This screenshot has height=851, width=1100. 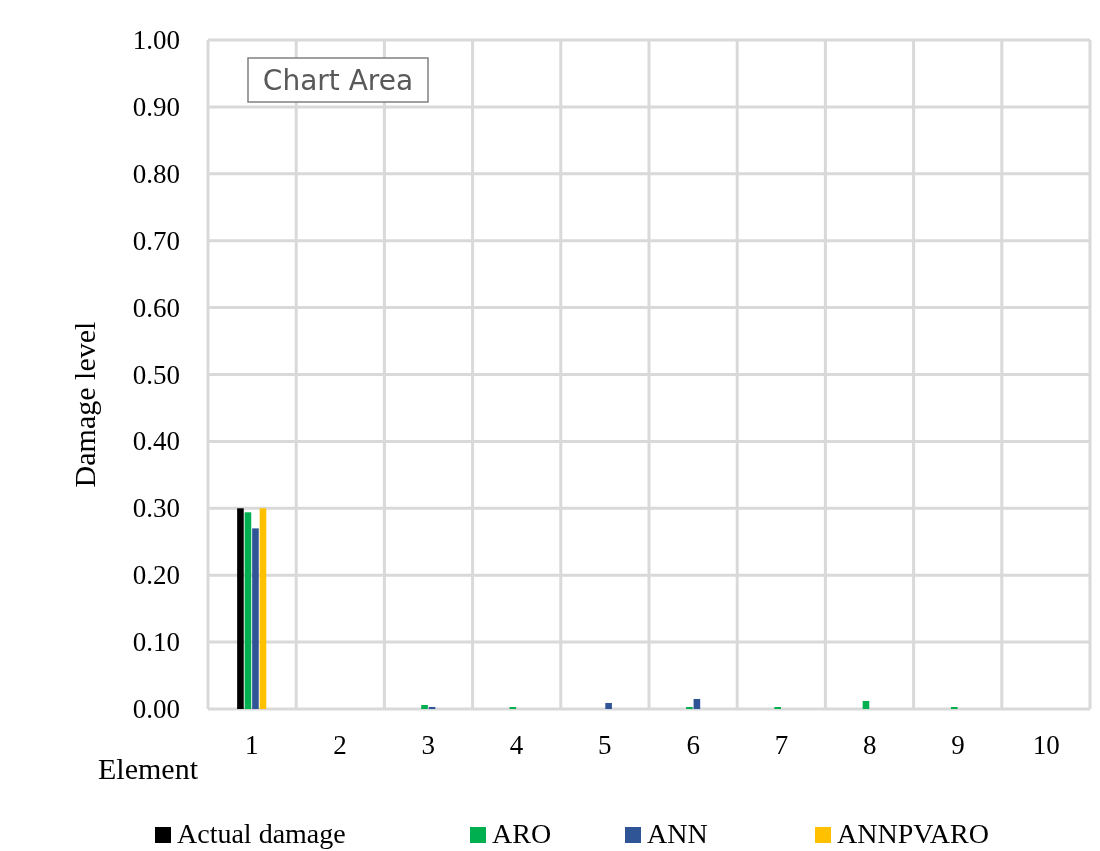 What do you see at coordinates (516, 745) in the screenshot?
I see `x-tick-label: 4` at bounding box center [516, 745].